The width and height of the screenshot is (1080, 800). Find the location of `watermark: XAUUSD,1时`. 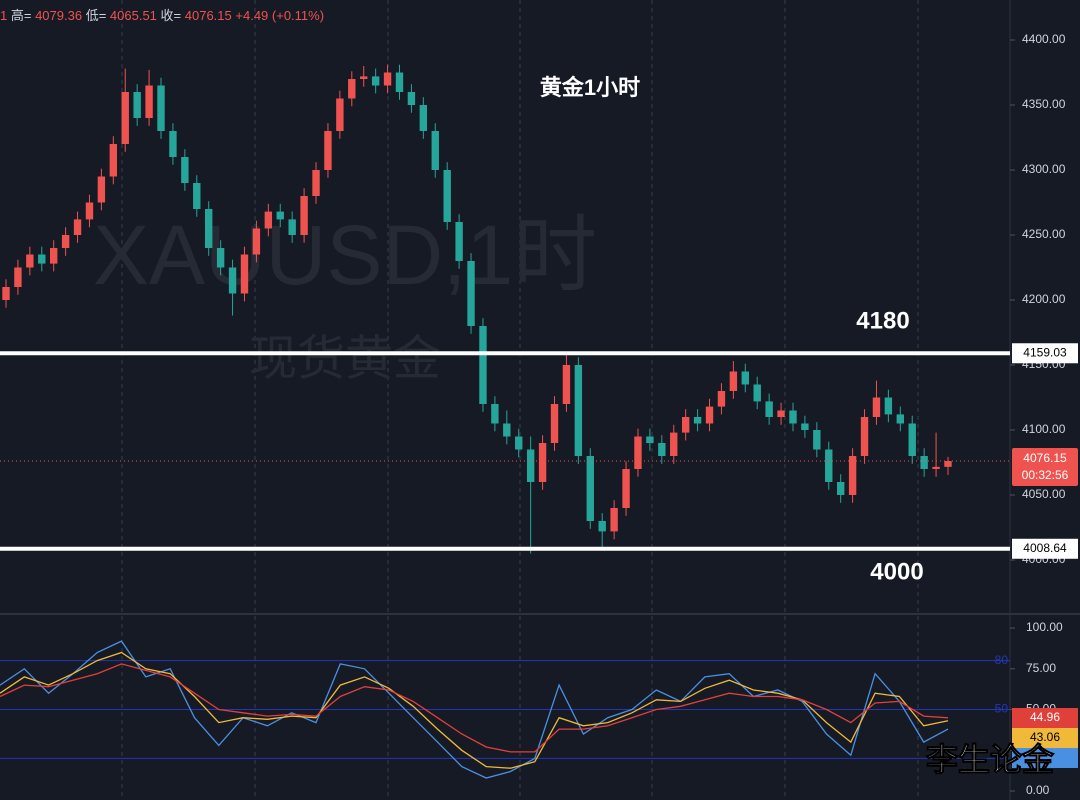

watermark: XAUUSD,1时 is located at coordinates (345, 255).